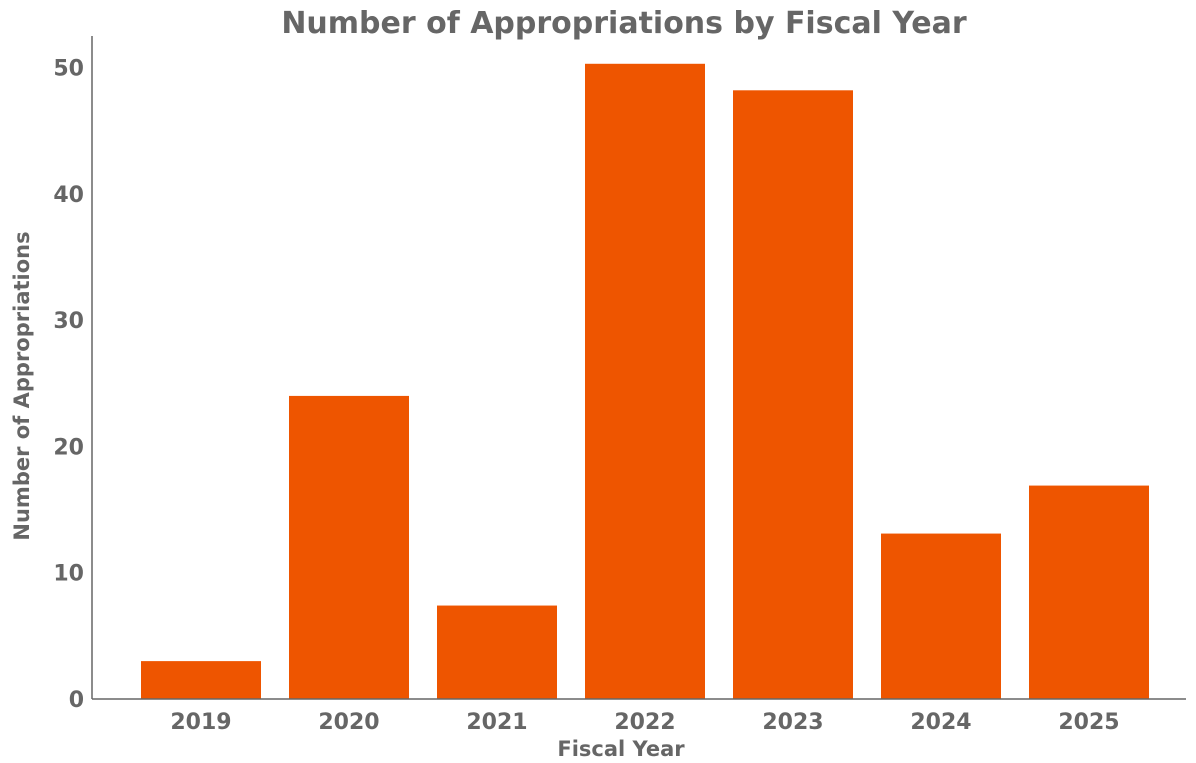  I want to click on x-tick-label-2021: 2021, so click(496, 722).